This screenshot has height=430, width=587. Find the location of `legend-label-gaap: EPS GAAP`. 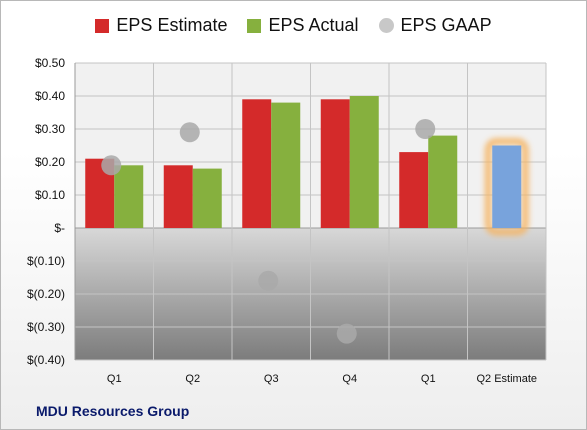

legend-label-gaap: EPS GAAP is located at coordinates (446, 25).